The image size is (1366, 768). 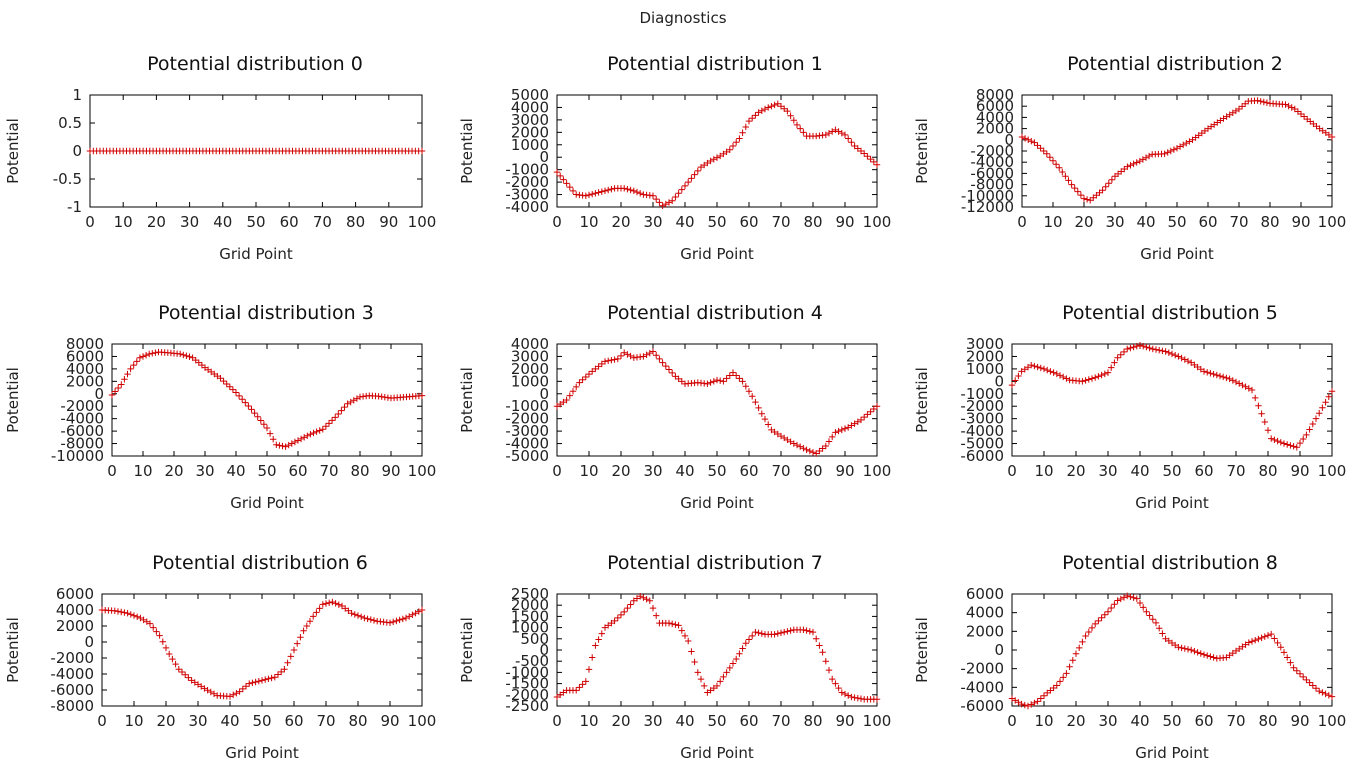 What do you see at coordinates (1332, 471) in the screenshot?
I see `x-tick-label: 100` at bounding box center [1332, 471].